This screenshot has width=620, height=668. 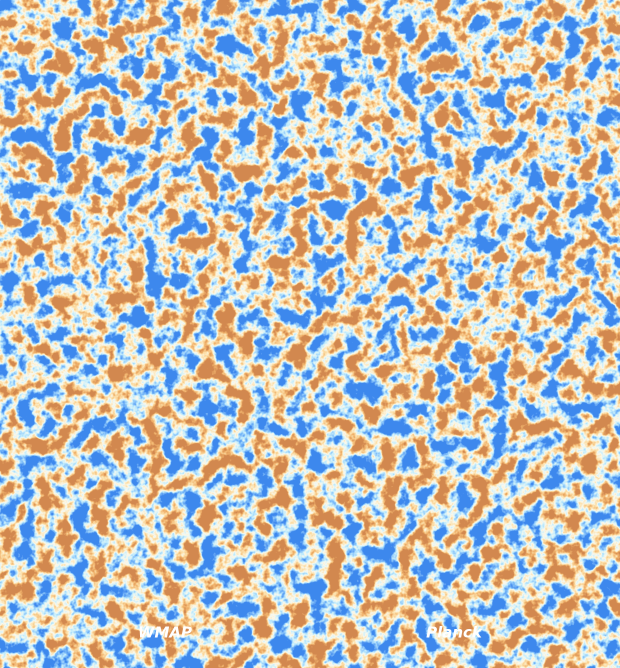 I want to click on zoom-box, so click(x=448, y=150).